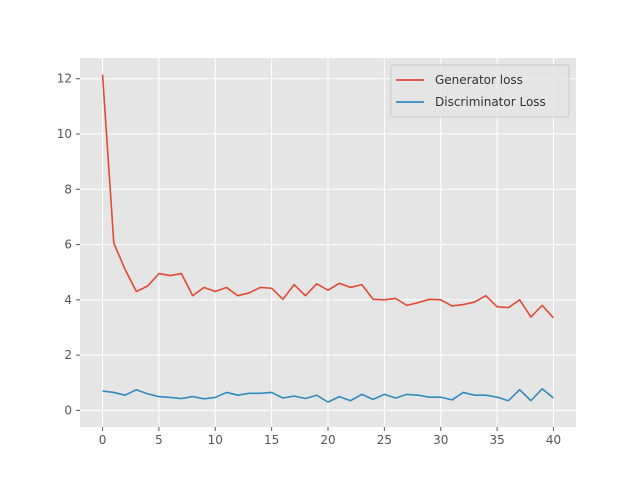 The image size is (640, 480). I want to click on y-tick-label: 0, so click(68, 410).